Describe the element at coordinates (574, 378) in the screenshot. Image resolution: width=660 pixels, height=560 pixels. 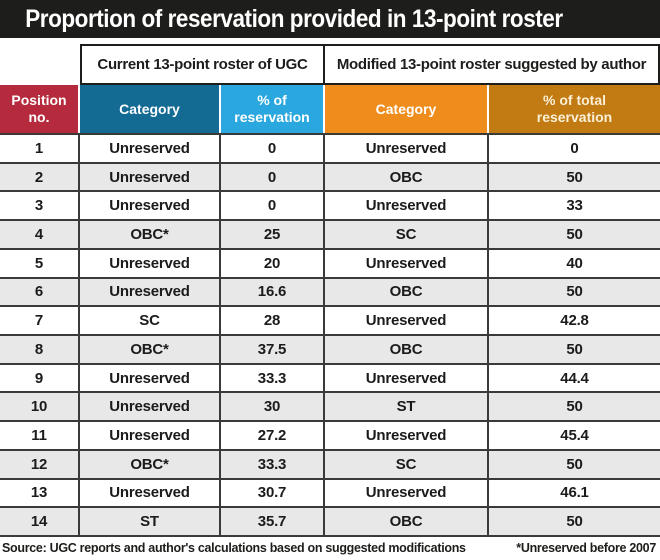
I see `modified-percent-cell: 44.4` at that location.